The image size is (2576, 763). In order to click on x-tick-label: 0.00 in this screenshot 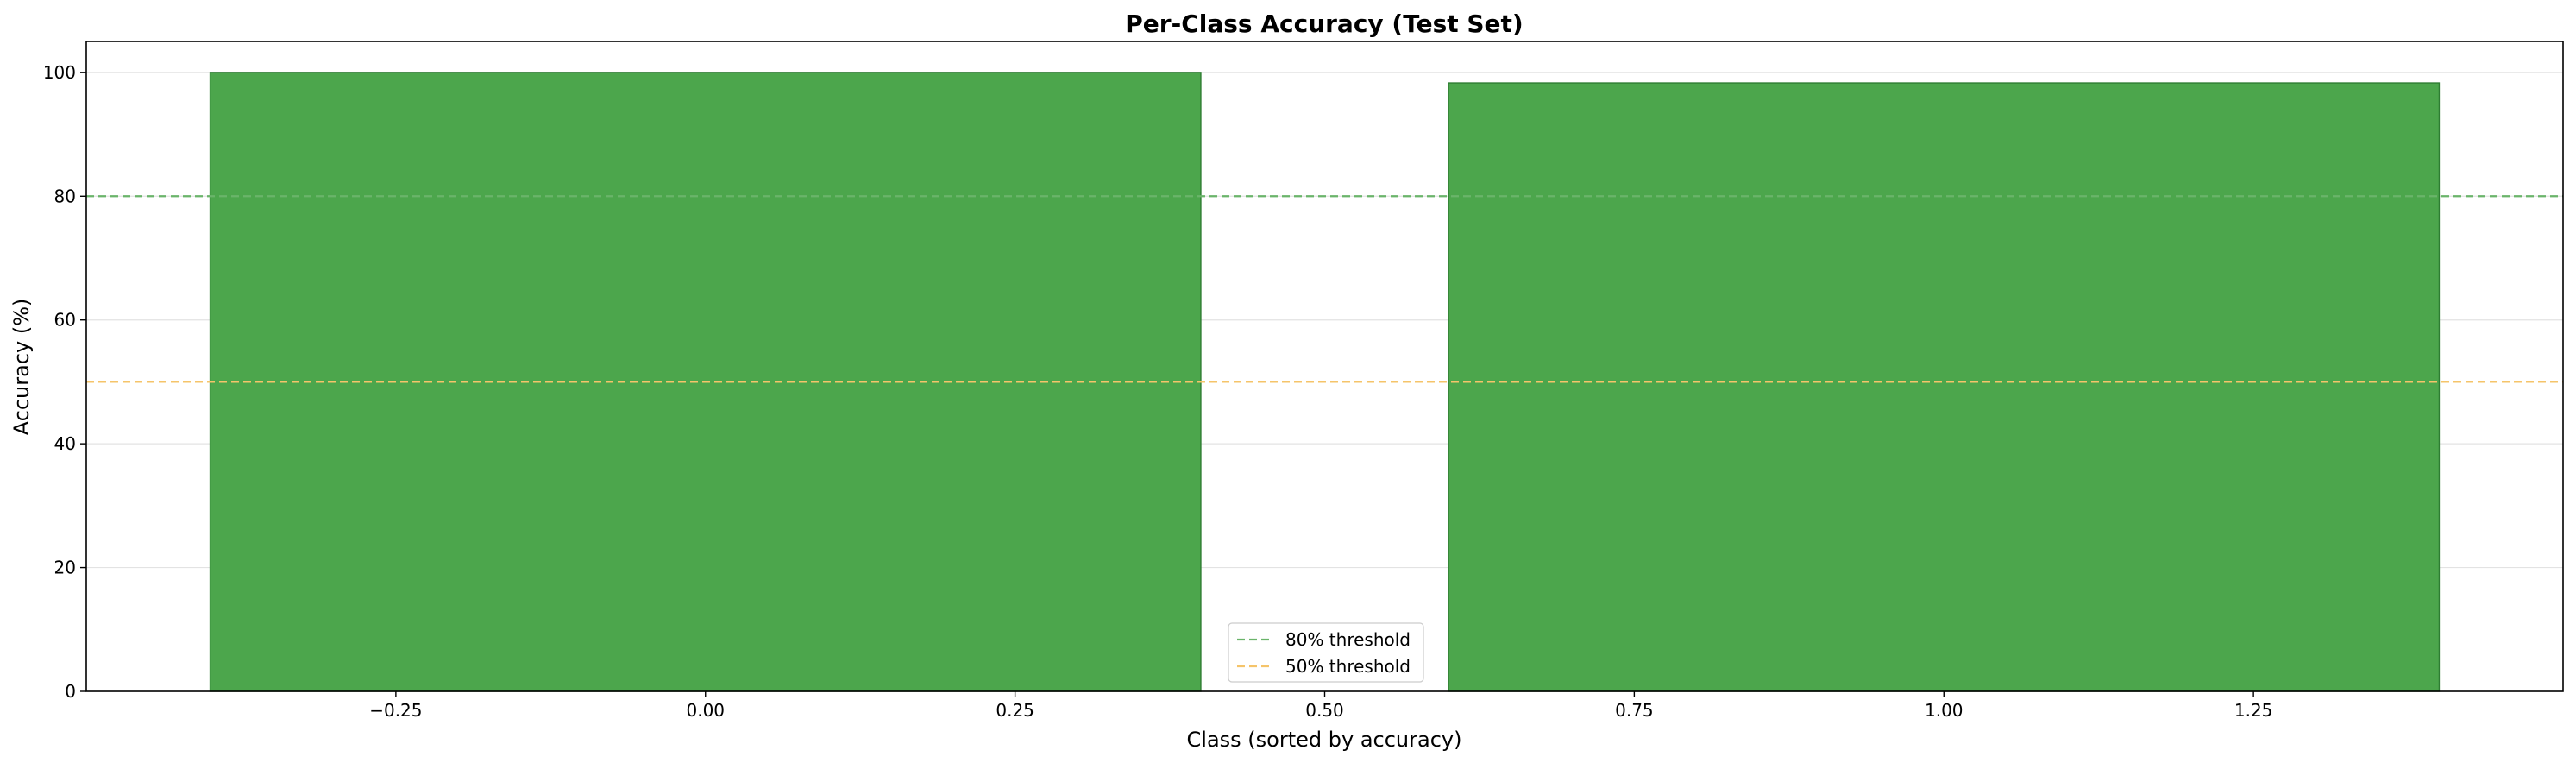, I will do `click(705, 710)`.